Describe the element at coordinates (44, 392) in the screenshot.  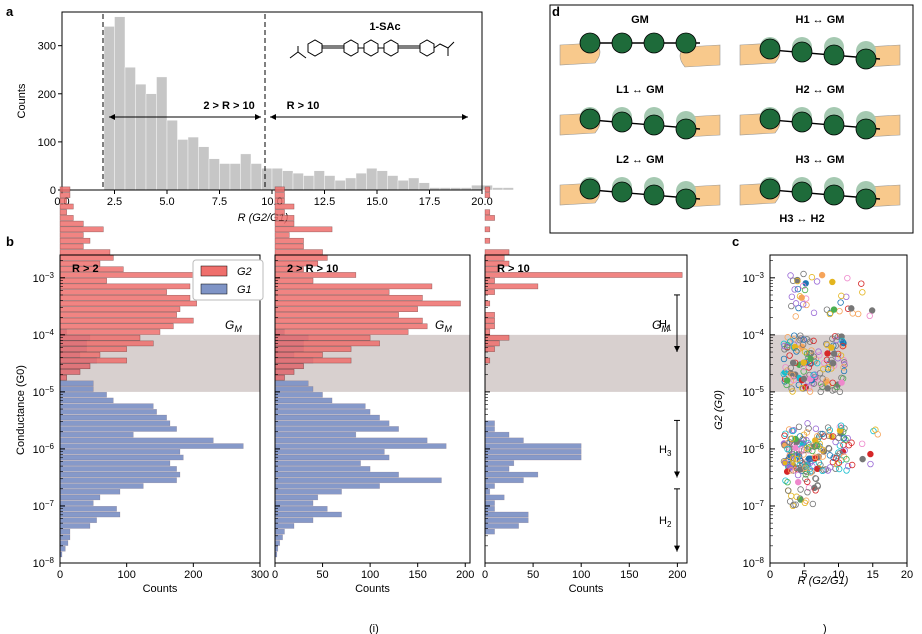
I see `y-tick-label-b: 10−5` at that location.